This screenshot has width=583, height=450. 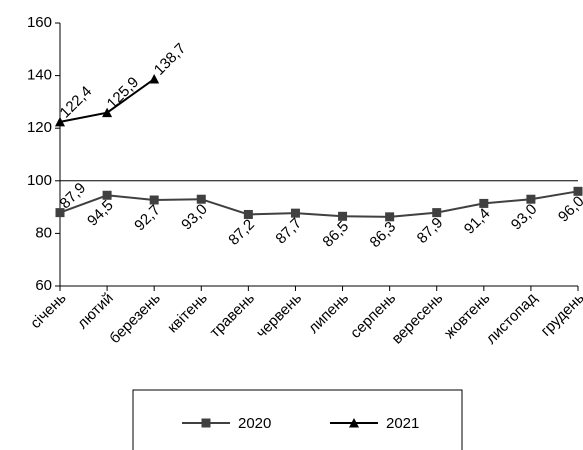 I want to click on data-label: 125,9, so click(x=123, y=93).